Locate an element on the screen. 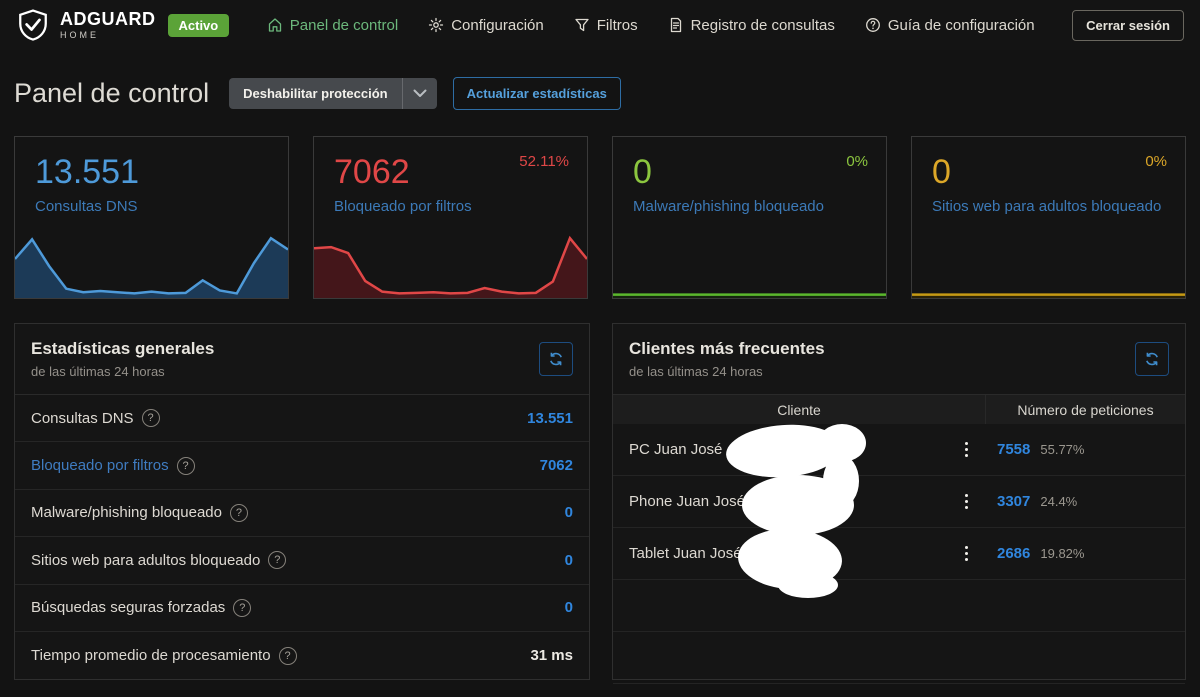 Image resolution: width=1200 pixels, height=697 pixels. document-icon is located at coordinates (675, 25).